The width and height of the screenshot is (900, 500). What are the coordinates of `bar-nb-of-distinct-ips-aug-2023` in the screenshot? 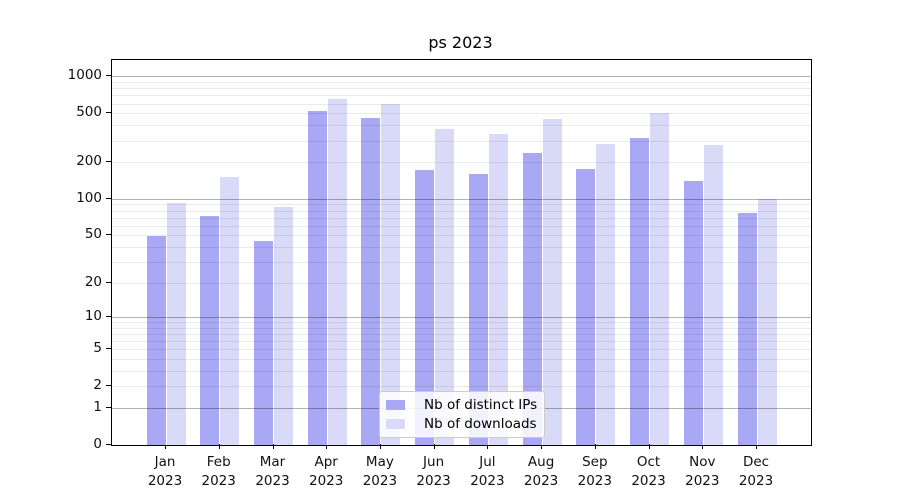 It's located at (532, 299).